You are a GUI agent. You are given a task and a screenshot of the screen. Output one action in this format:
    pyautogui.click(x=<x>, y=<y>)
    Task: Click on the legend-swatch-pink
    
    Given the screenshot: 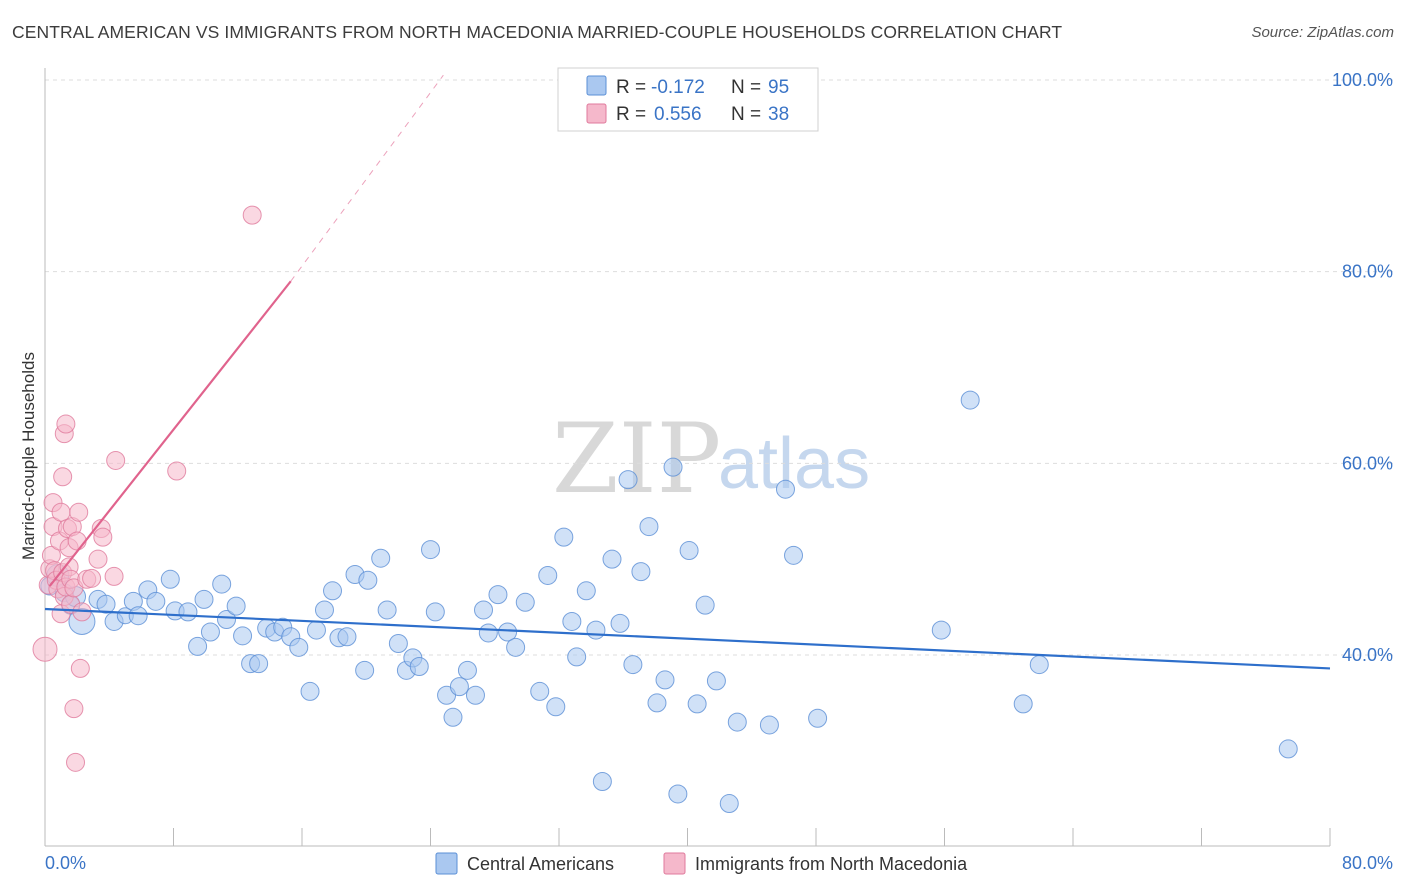 What is the action you would take?
    pyautogui.click(x=596, y=113)
    